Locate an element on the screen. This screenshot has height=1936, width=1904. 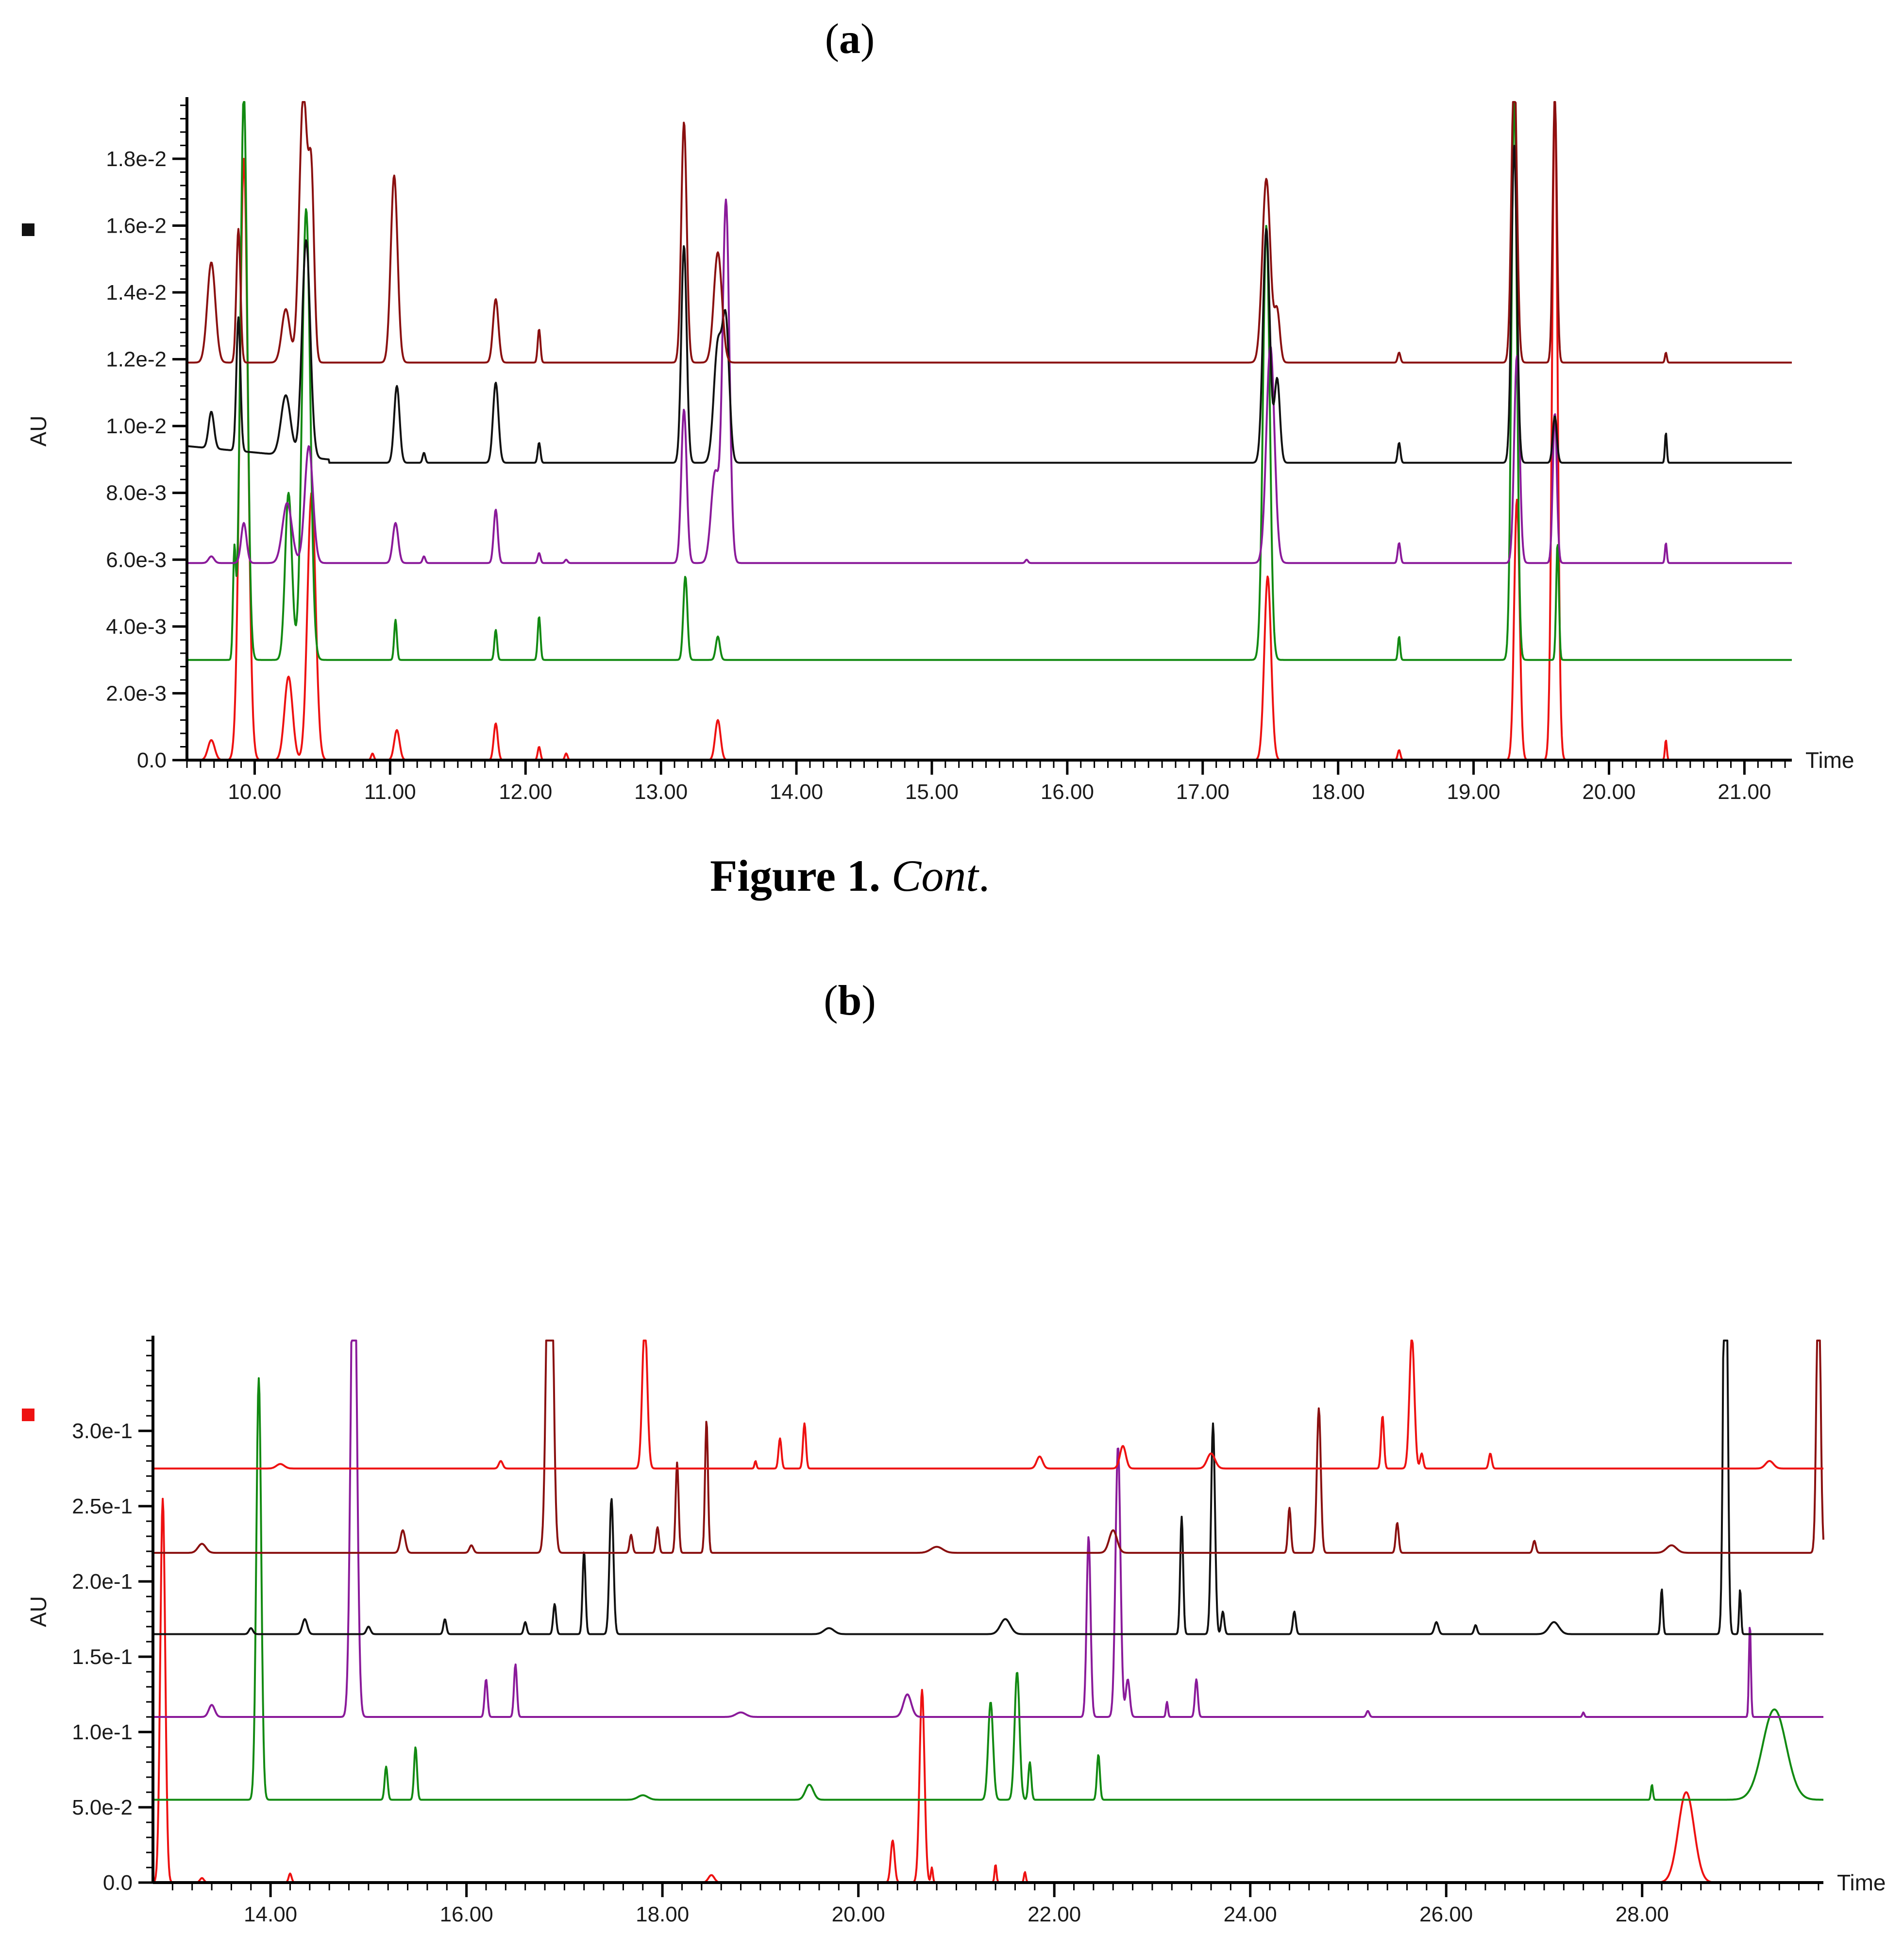
x-tick-label: 26.00 is located at coordinates (1446, 1914).